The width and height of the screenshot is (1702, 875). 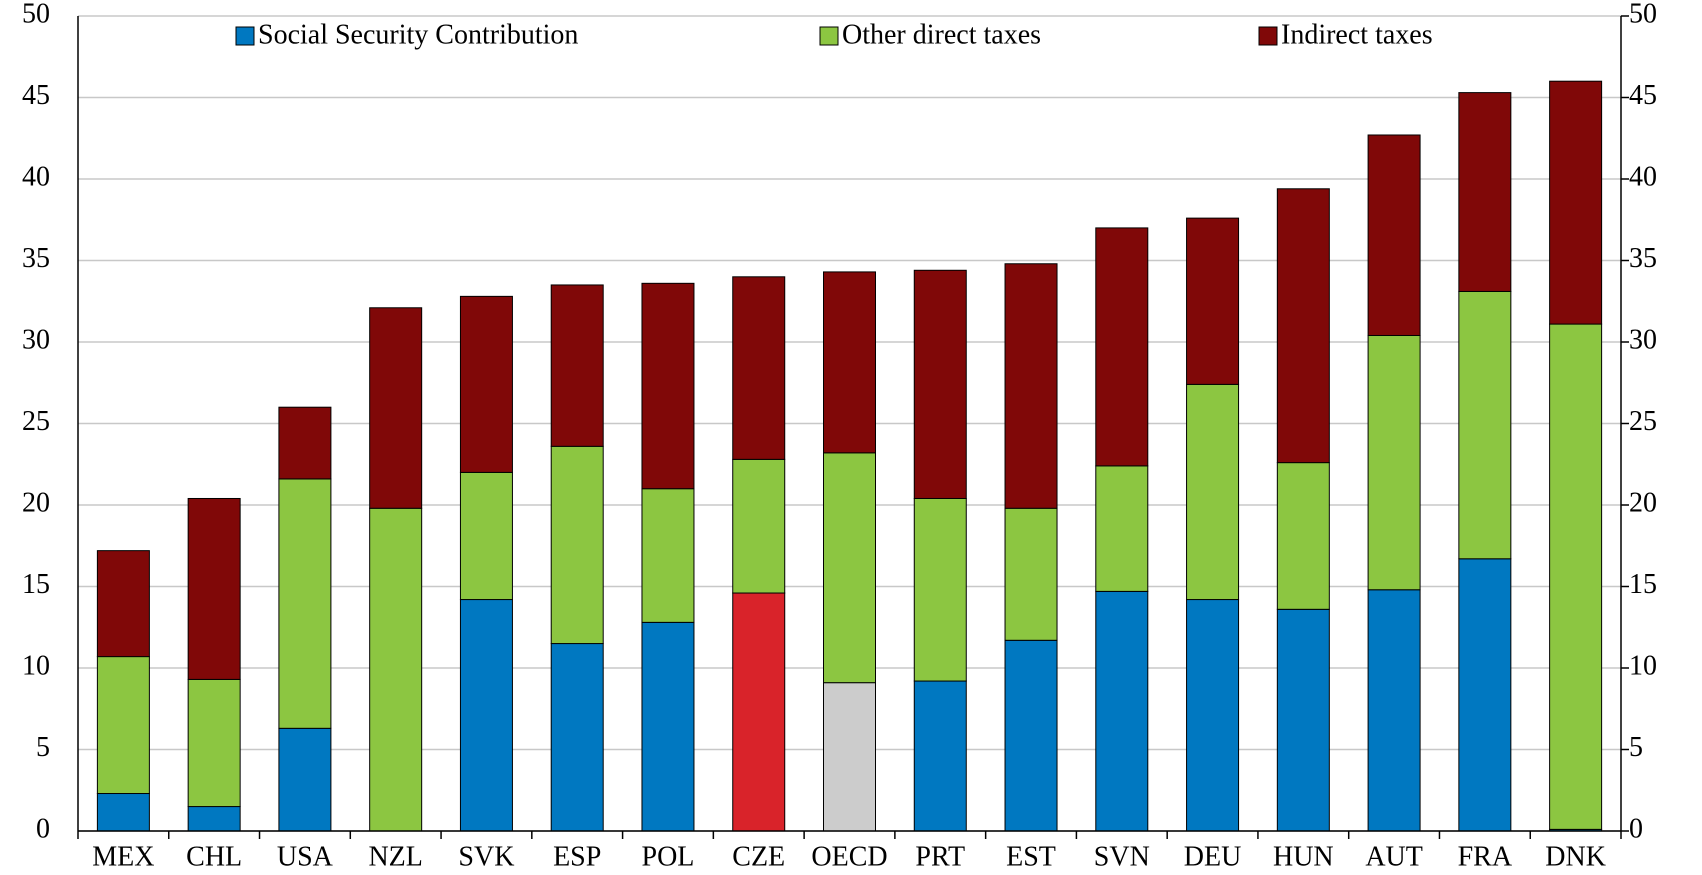 What do you see at coordinates (1643, 339) in the screenshot?
I see `y2-tick-label: 30` at bounding box center [1643, 339].